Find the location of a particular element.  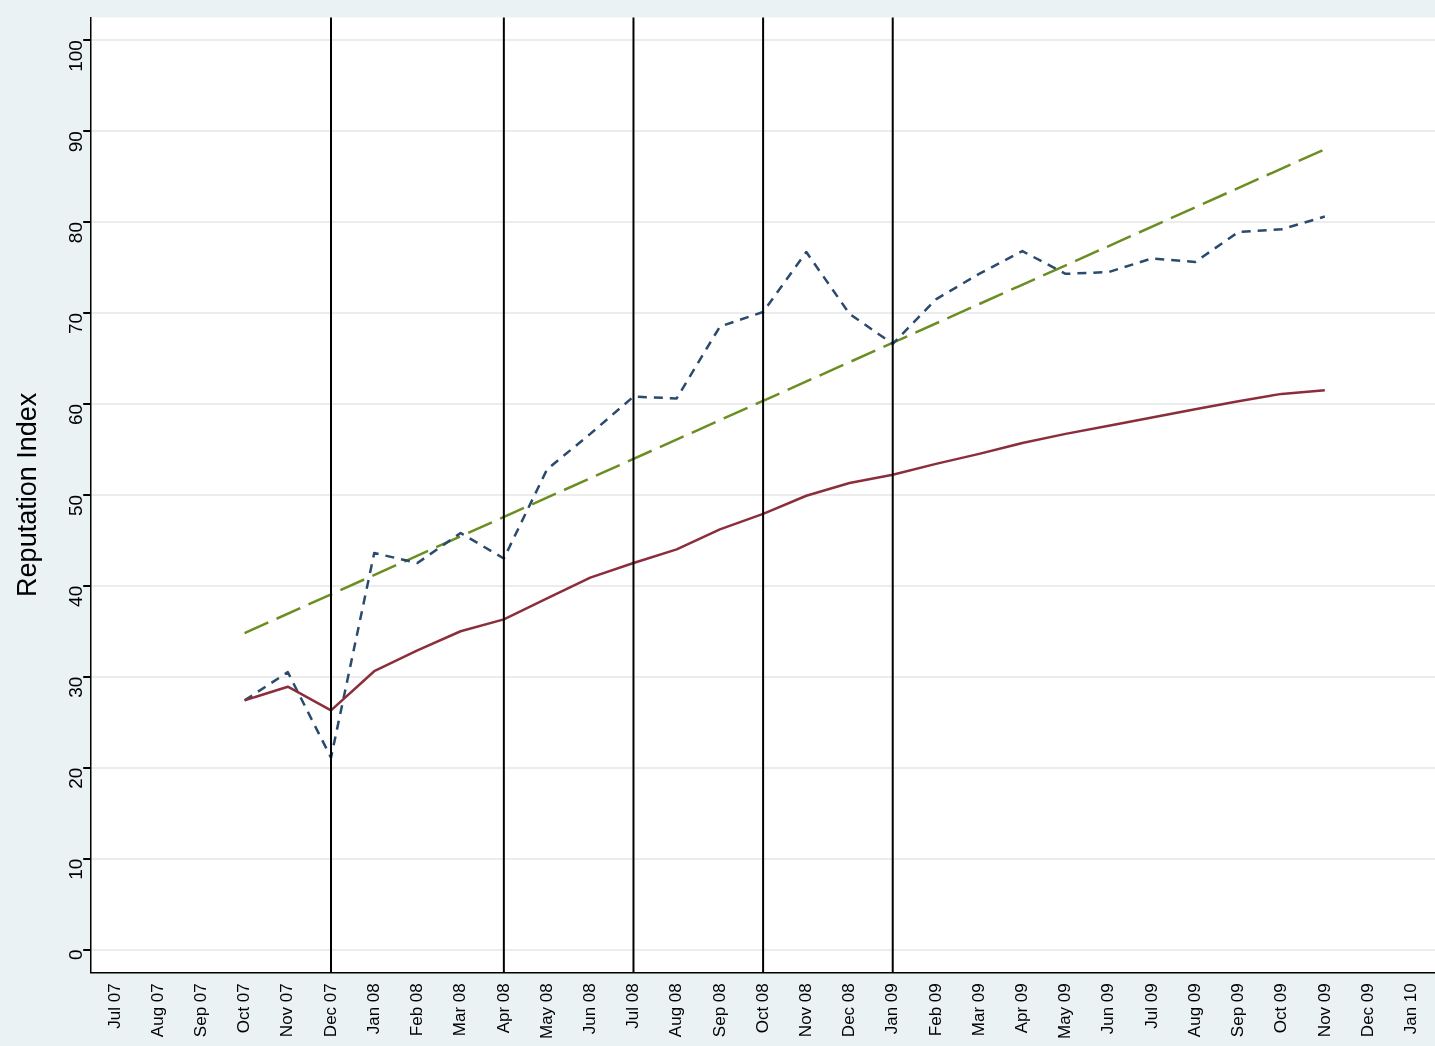

x-tick-label: Apr 09 is located at coordinates (1022, 1008).